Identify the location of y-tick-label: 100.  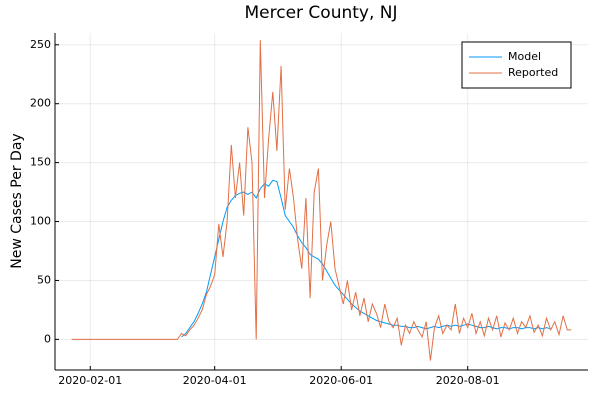
(40, 221).